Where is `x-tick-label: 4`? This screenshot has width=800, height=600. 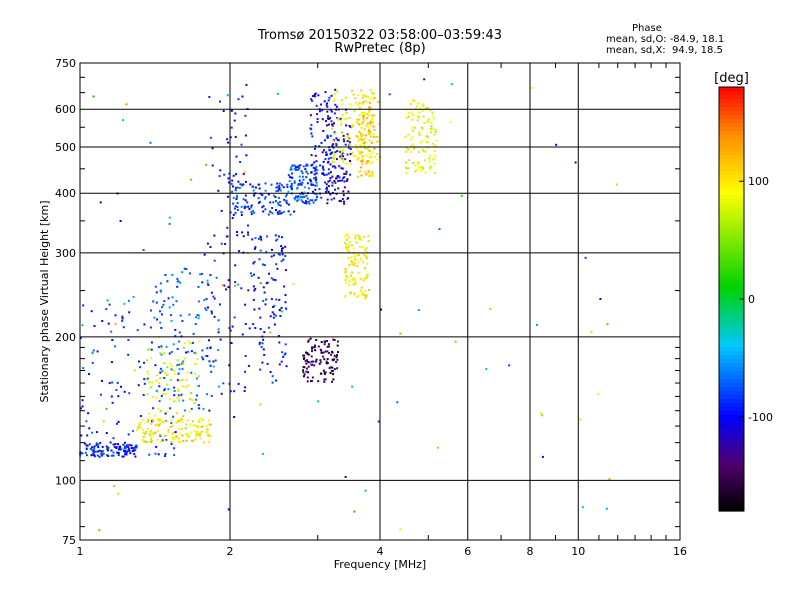 x-tick-label: 4 is located at coordinates (380, 551).